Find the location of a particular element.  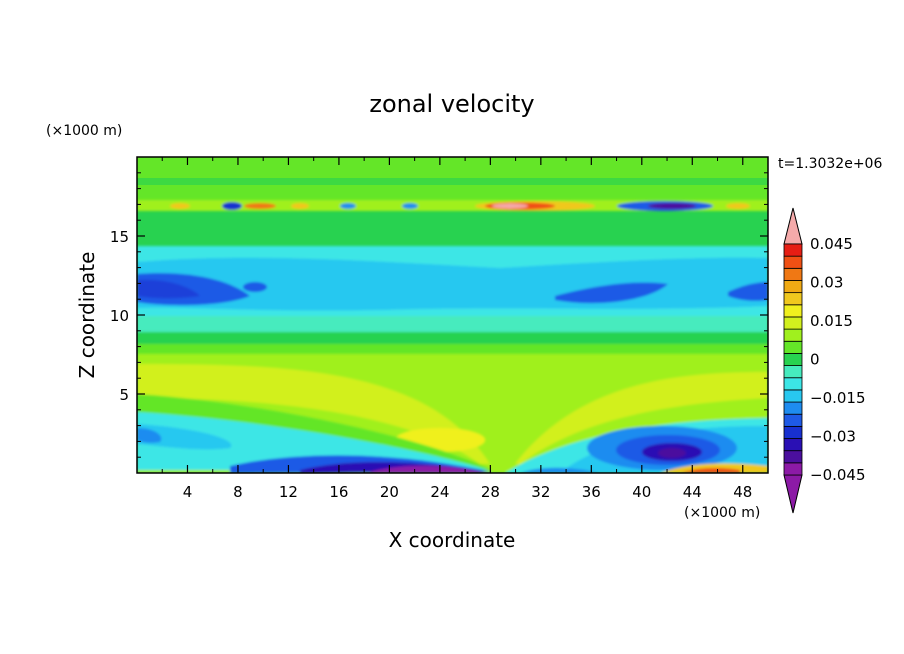

upper-light-blue-band is located at coordinates (452, 284).